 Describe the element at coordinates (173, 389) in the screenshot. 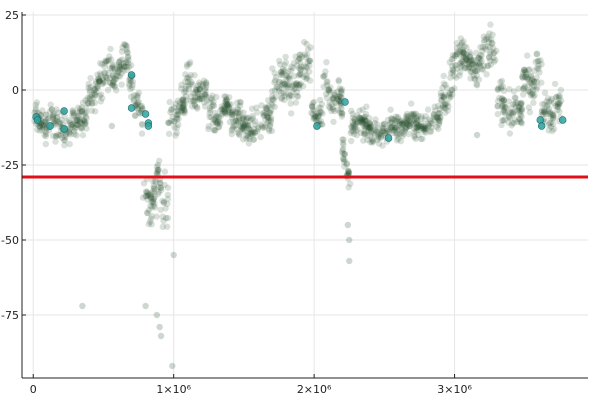

I see `x-tick-label: 1×10⁶` at that location.